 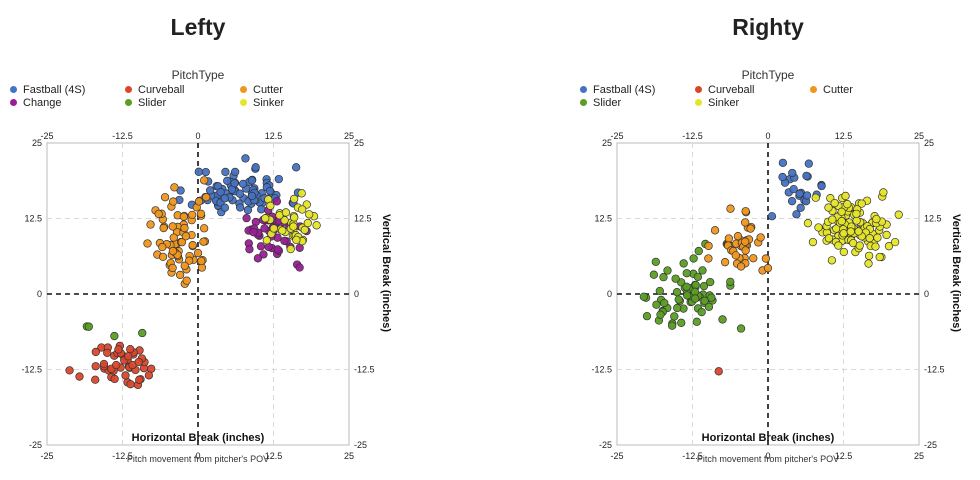 I want to click on y-tick-label-right: 25, so click(x=359, y=143).